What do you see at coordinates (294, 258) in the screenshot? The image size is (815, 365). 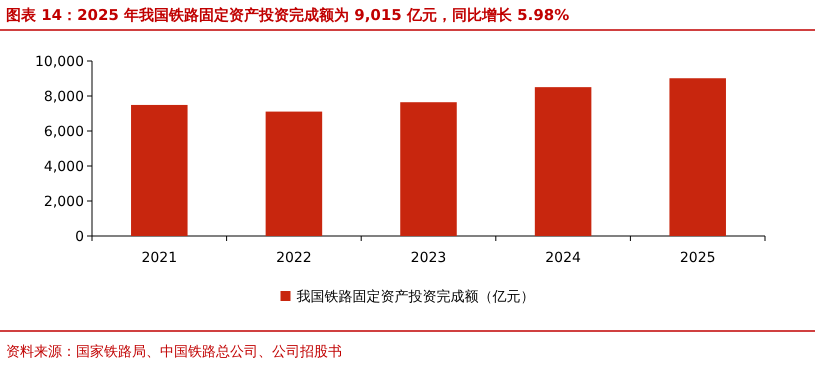 I see `xtick: 2022` at bounding box center [294, 258].